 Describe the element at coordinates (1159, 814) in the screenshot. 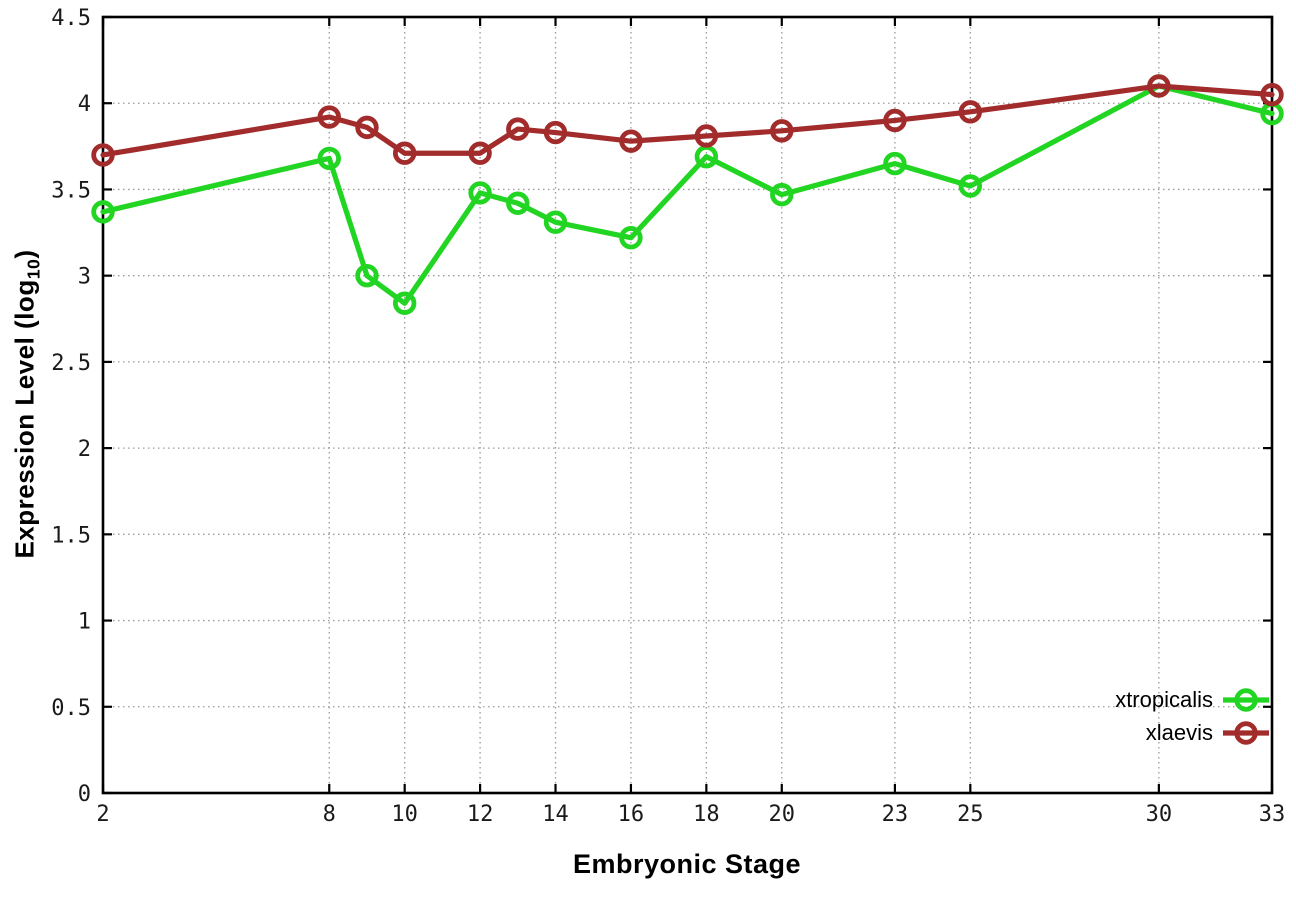

I see `x-tick-label: 30` at that location.